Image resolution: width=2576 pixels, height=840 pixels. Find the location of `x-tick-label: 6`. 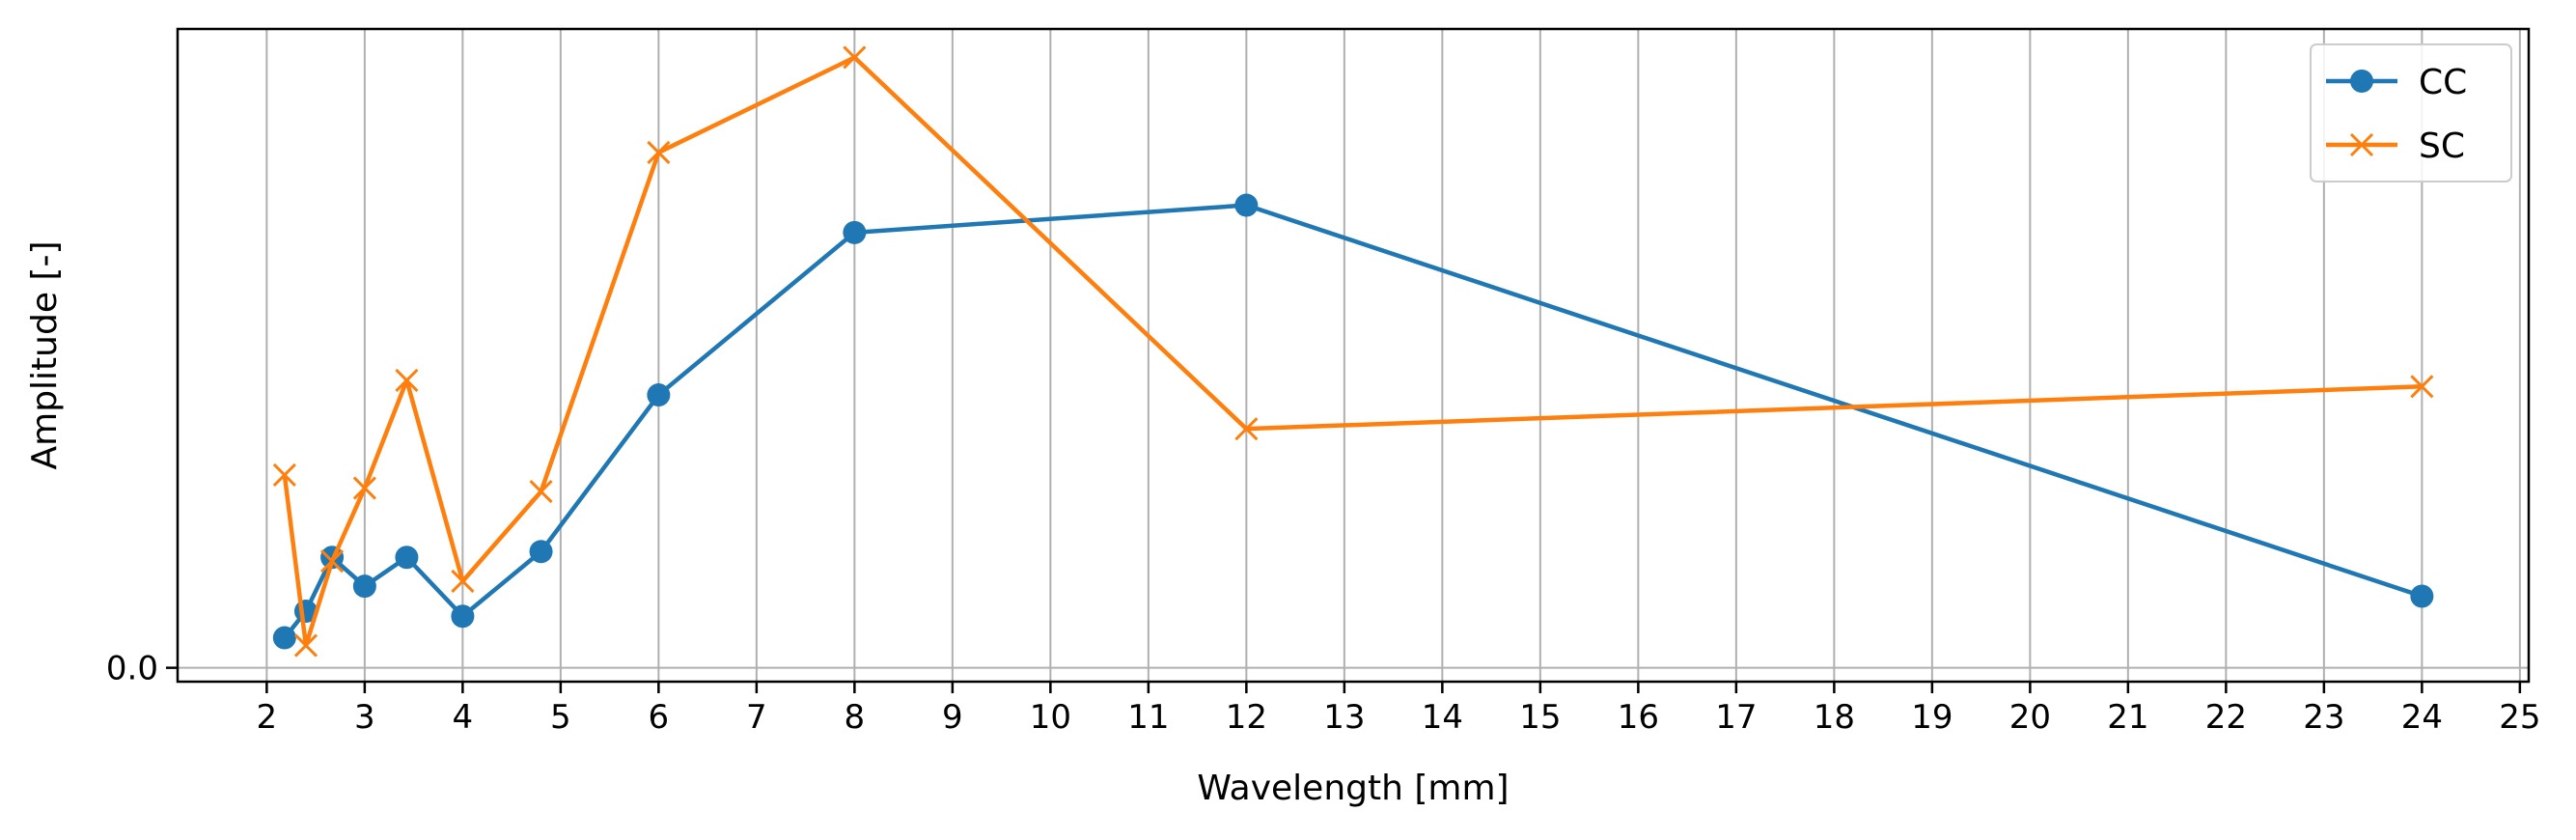

x-tick-label: 6 is located at coordinates (659, 718).